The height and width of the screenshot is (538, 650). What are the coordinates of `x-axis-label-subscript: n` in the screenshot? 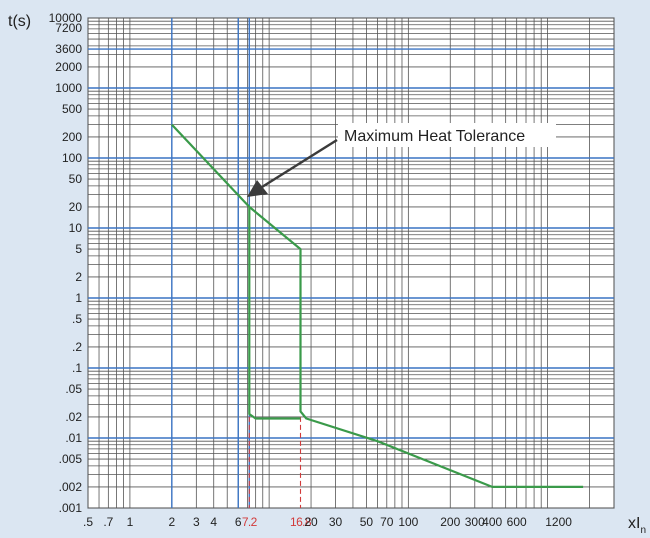 It's located at (643, 530).